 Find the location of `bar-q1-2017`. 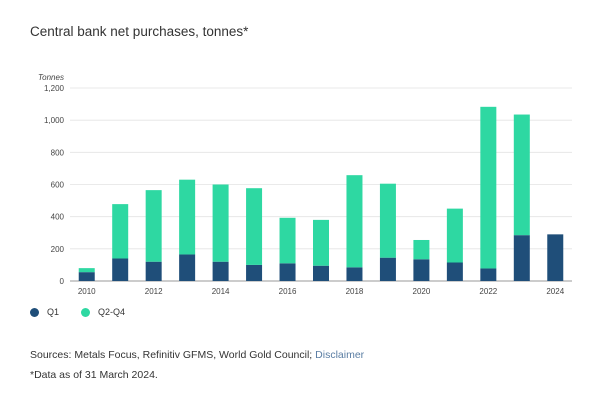

bar-q1-2017 is located at coordinates (321, 273).